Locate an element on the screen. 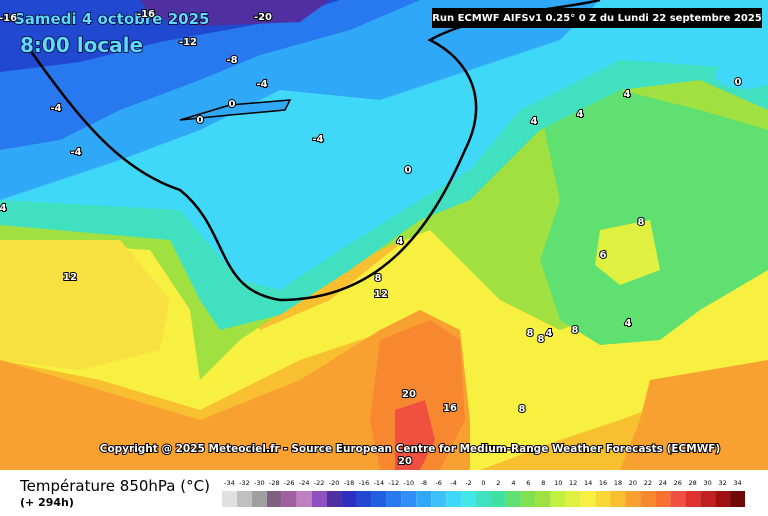 This screenshot has width=768, height=516. legend-tick-label: -4 is located at coordinates (453, 483).